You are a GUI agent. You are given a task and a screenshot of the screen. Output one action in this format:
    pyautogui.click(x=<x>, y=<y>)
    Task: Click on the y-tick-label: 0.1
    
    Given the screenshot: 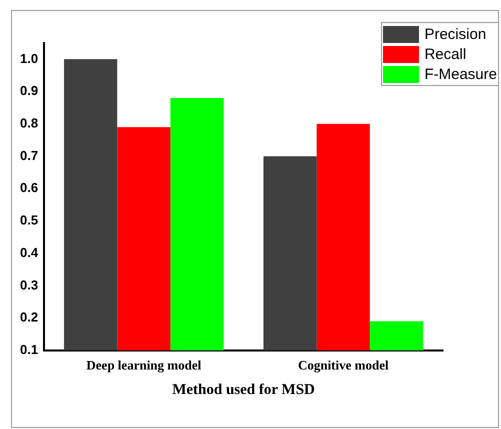 What is the action you would take?
    pyautogui.click(x=29, y=349)
    